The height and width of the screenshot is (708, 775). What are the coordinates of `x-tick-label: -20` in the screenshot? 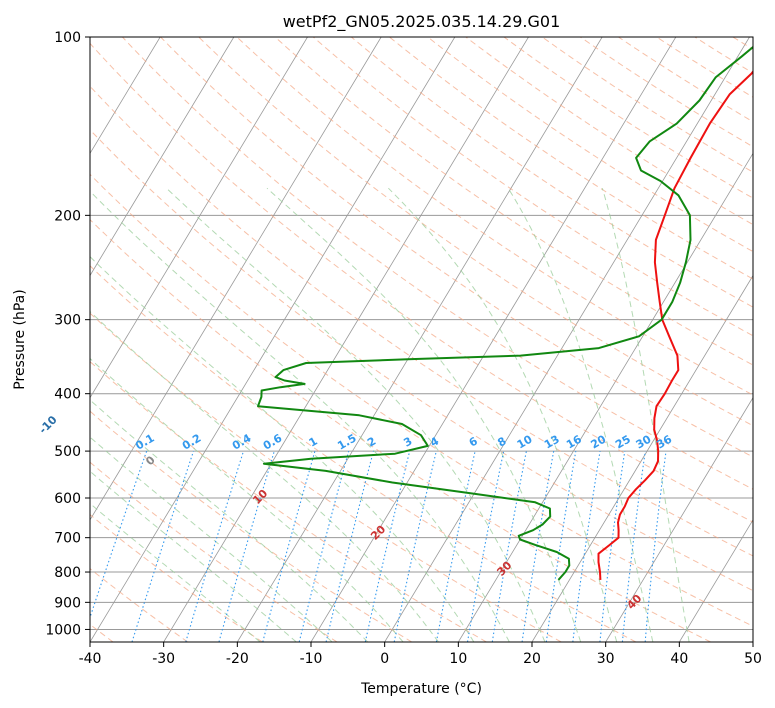 It's located at (237, 659).